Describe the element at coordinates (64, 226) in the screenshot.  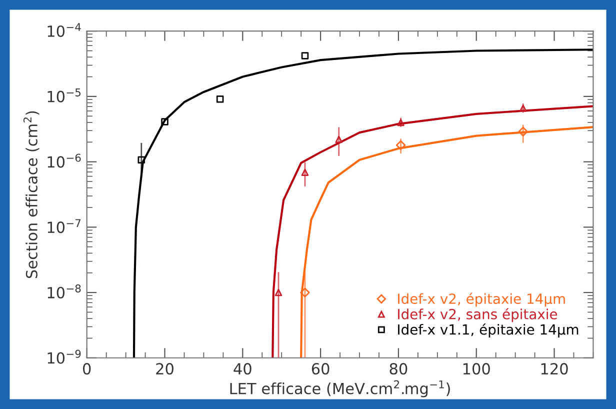
I see `y-tick-label: 10$^{−7}$` at that location.